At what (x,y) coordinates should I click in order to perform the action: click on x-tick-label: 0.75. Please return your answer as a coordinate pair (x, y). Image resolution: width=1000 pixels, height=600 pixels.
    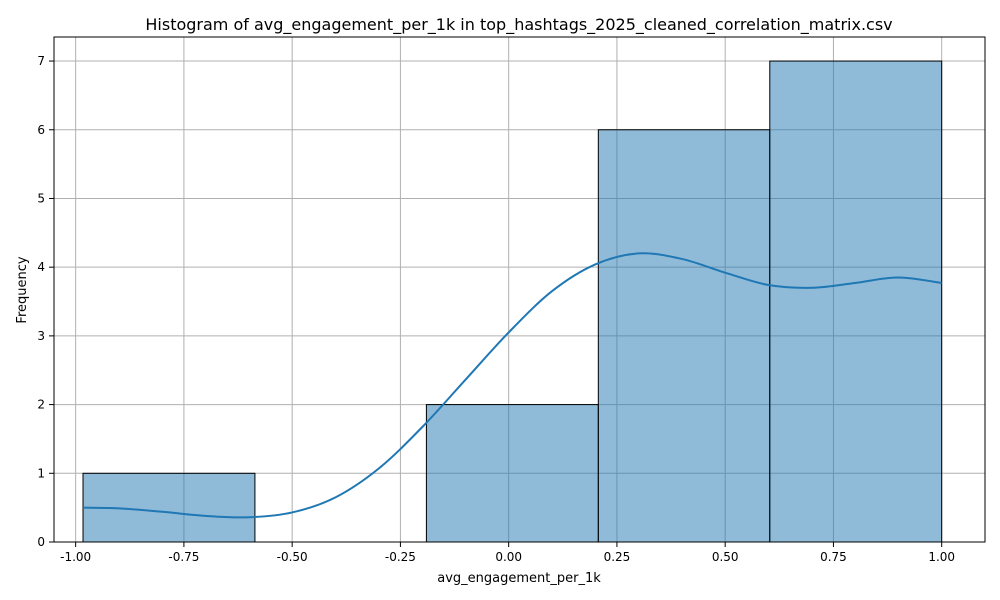
    Looking at the image, I should click on (833, 557).